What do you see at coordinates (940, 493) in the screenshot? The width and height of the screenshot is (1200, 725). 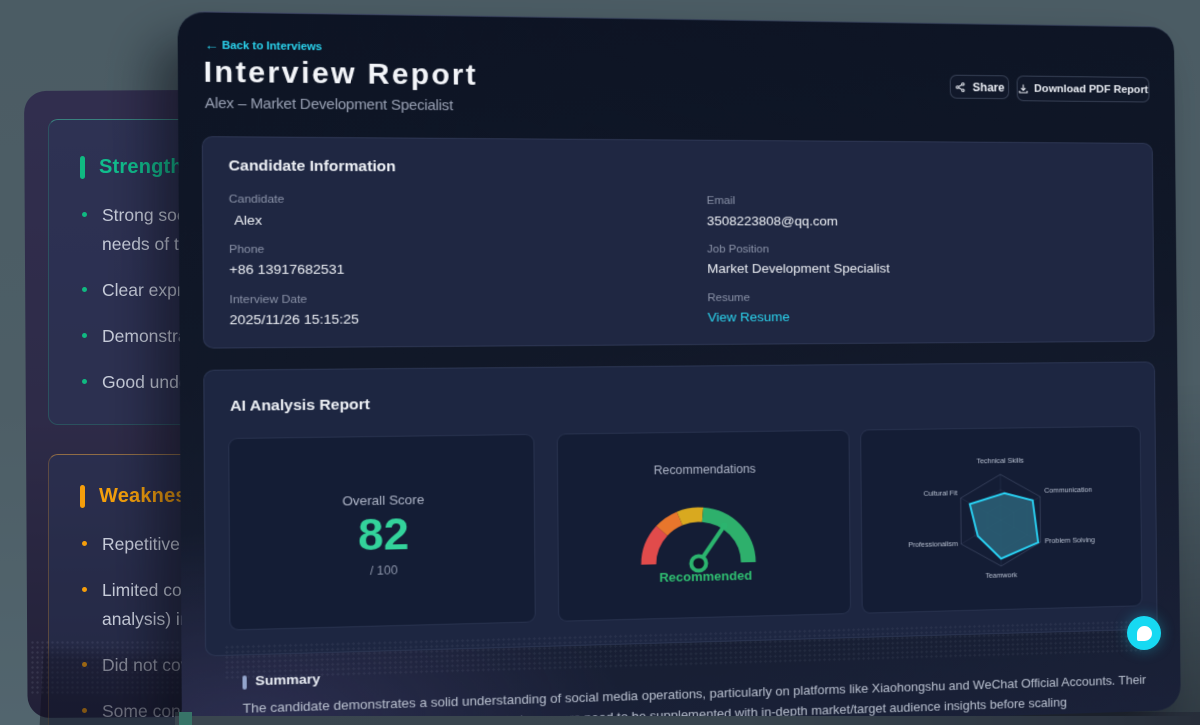 I see `svg-text: Cultural Fit` at bounding box center [940, 493].